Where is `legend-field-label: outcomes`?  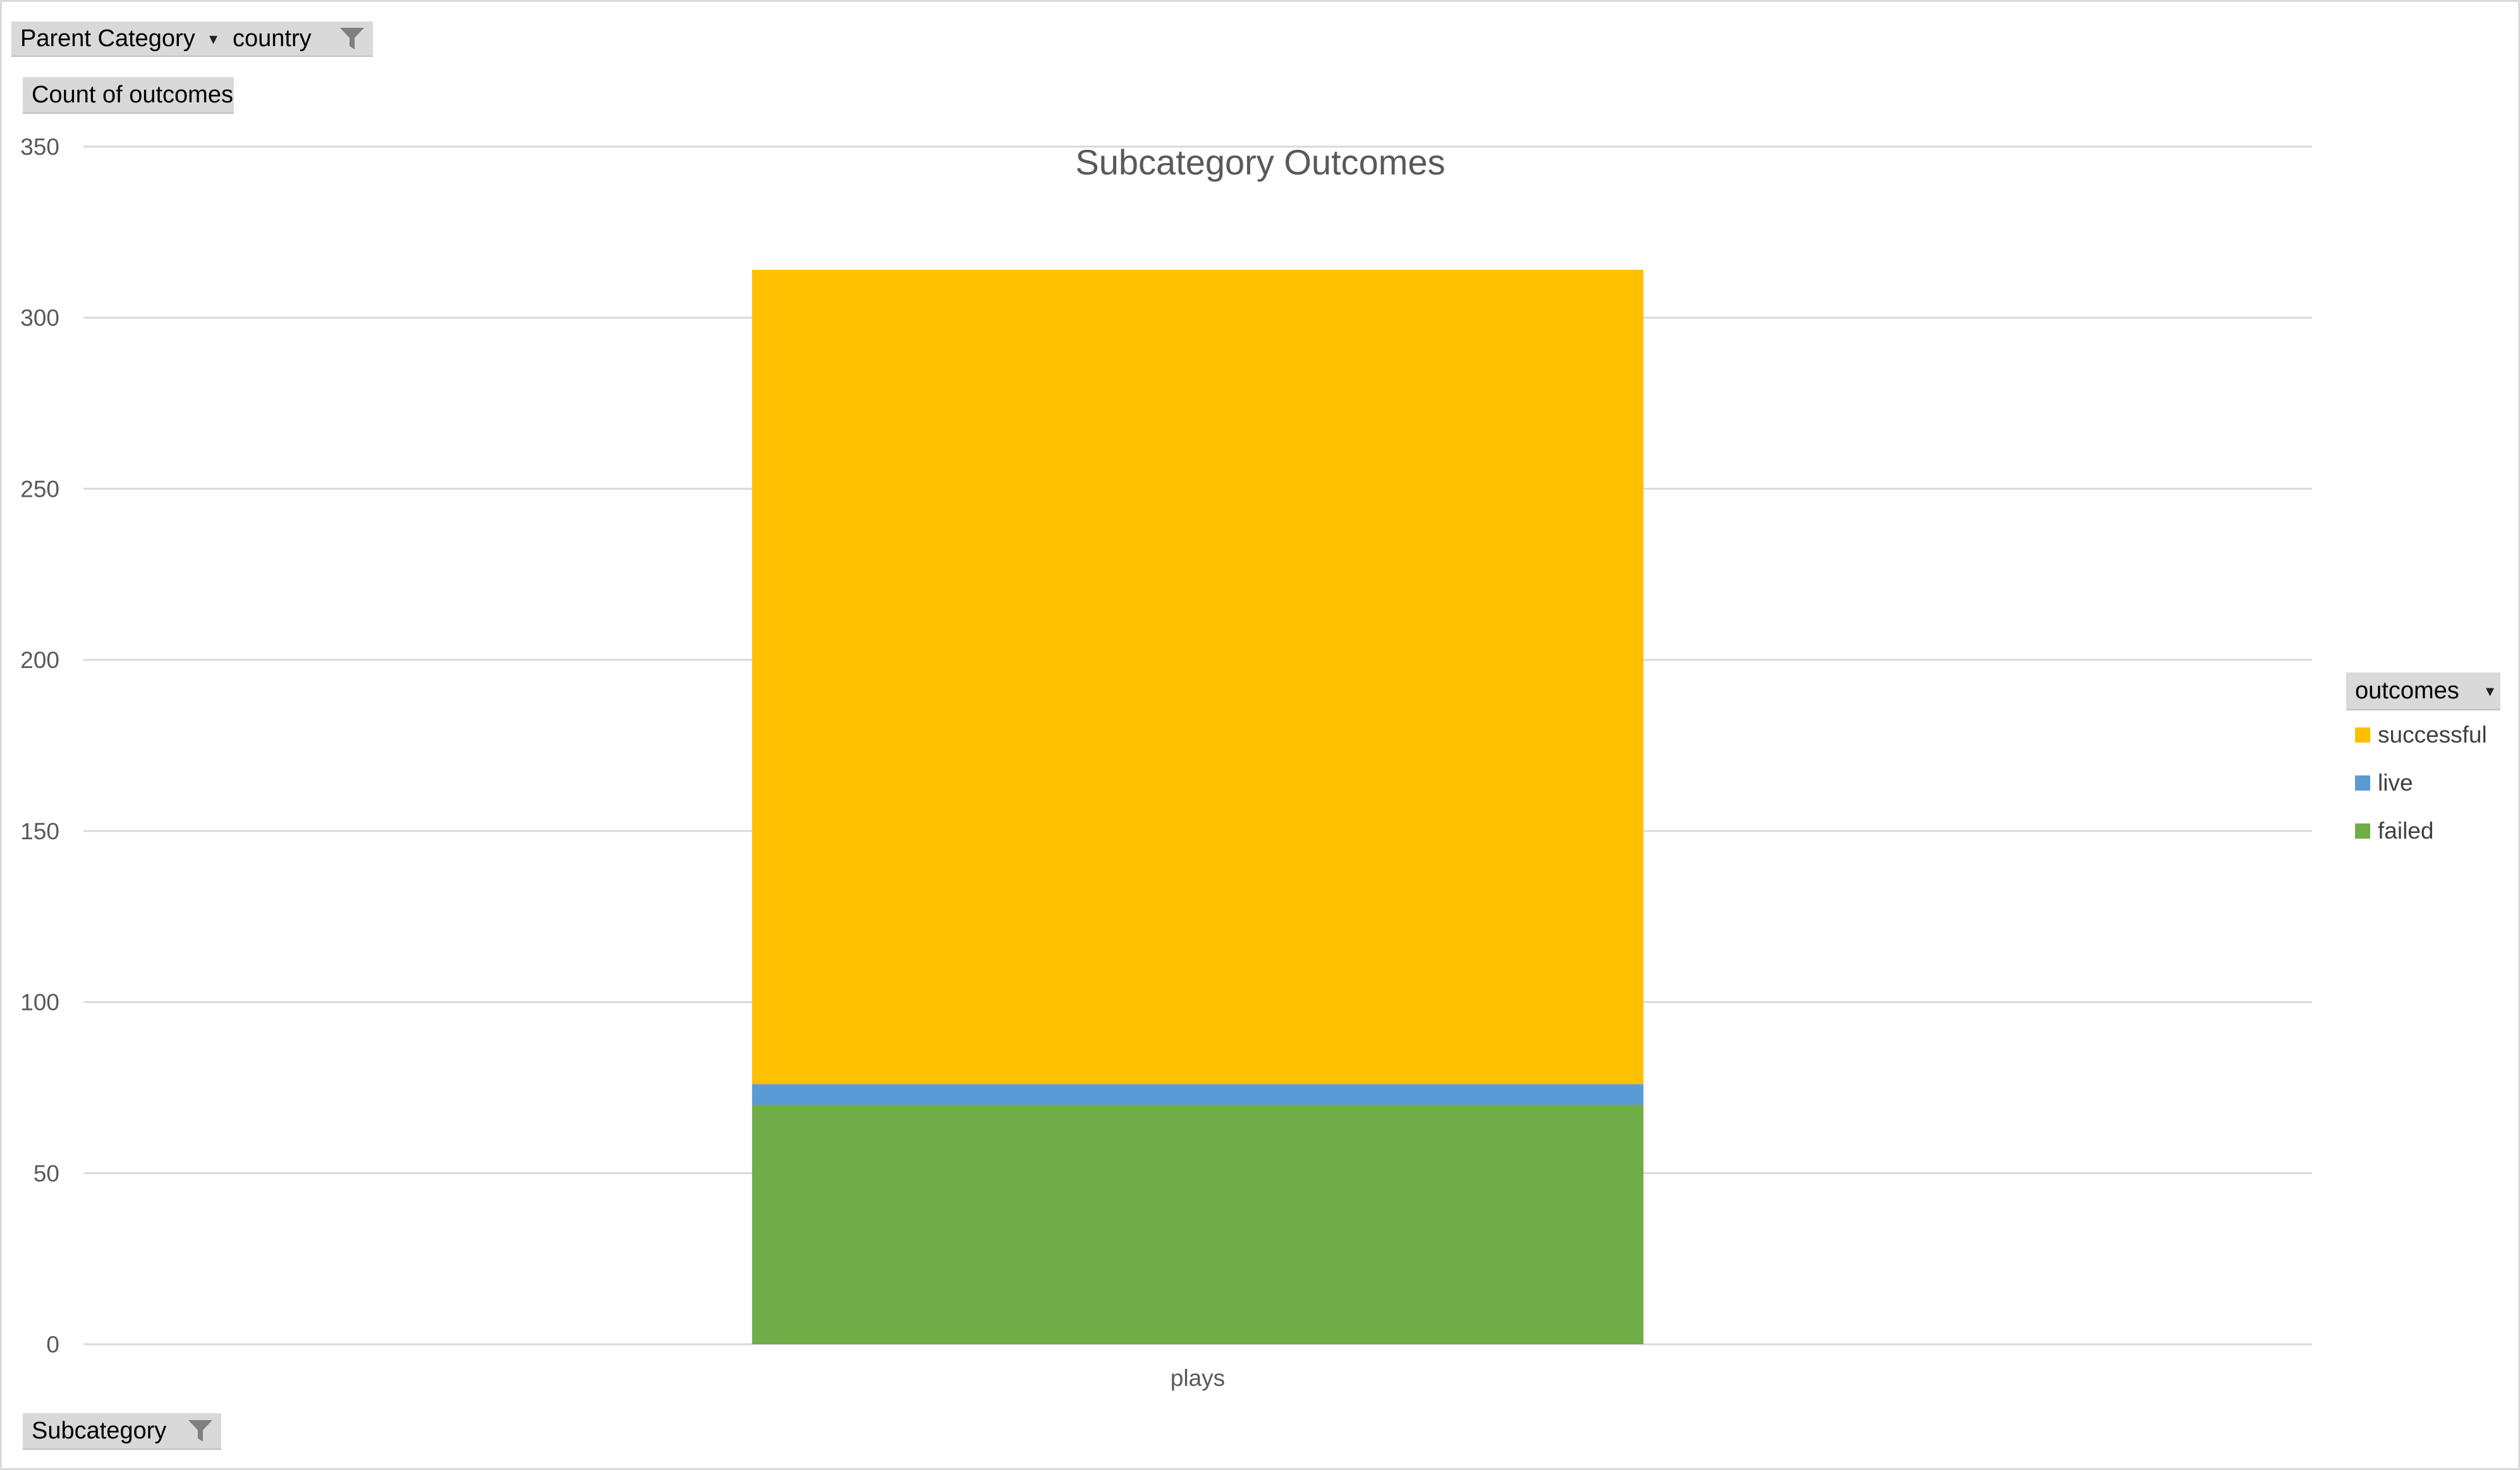
legend-field-label: outcomes is located at coordinates (2407, 690).